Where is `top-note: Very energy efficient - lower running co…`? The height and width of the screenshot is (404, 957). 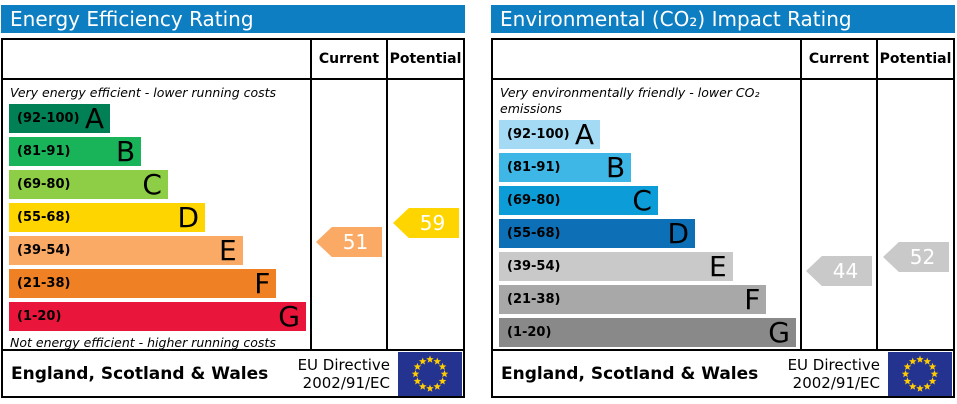 top-note: Very energy efficient - lower running co… is located at coordinates (143, 92).